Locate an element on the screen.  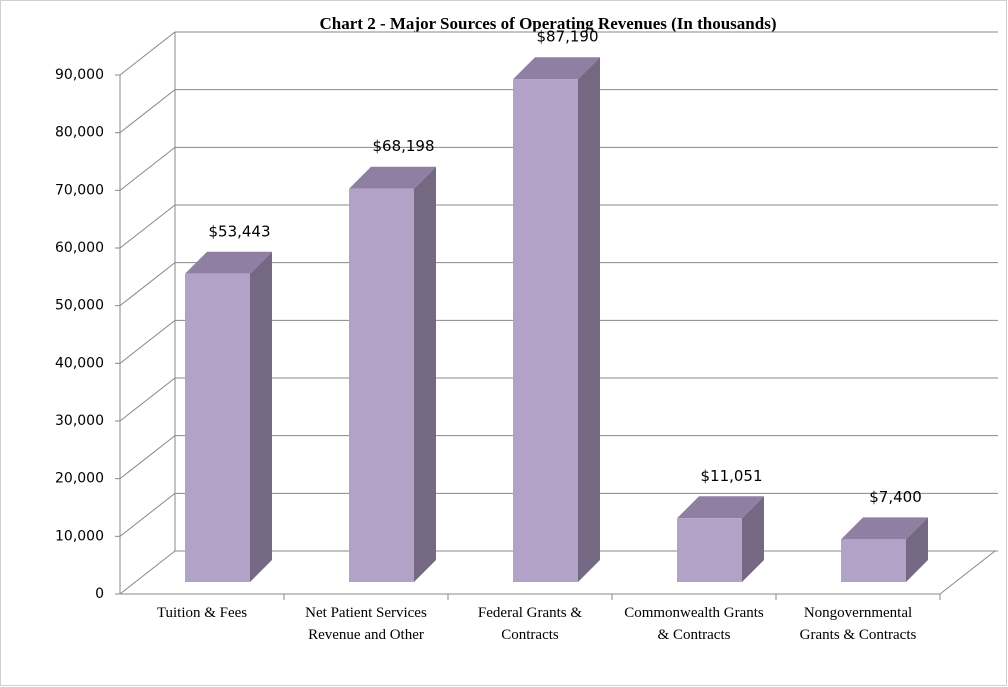
y-tick-label: 70,000 is located at coordinates (79, 190).